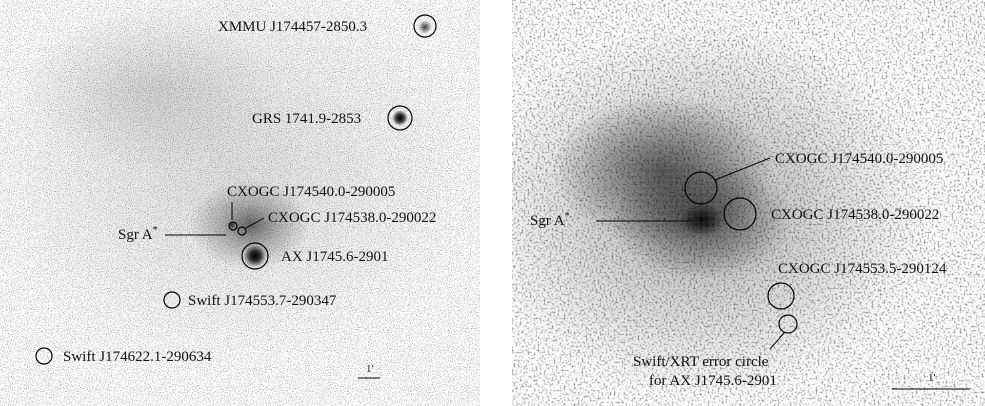 The width and height of the screenshot is (985, 406). Describe the element at coordinates (292, 27) in the screenshot. I see `xmmu-label: XMMU J174457-2850.3` at that location.